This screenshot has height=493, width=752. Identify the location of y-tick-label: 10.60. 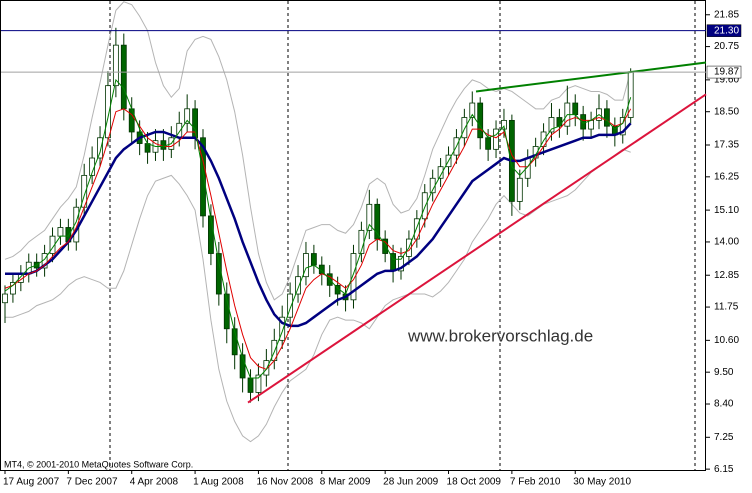
(726, 340).